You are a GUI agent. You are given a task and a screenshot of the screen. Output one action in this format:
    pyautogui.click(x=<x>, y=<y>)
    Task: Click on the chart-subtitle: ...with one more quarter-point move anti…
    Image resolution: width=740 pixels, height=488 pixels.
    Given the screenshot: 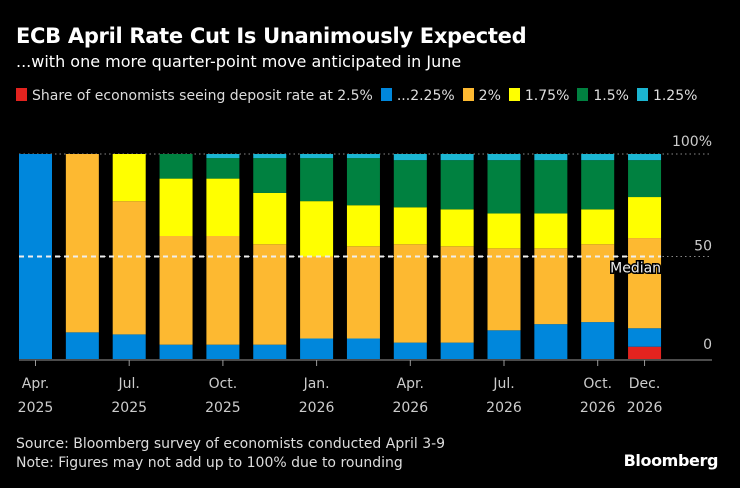 What is the action you would take?
    pyautogui.click(x=239, y=61)
    